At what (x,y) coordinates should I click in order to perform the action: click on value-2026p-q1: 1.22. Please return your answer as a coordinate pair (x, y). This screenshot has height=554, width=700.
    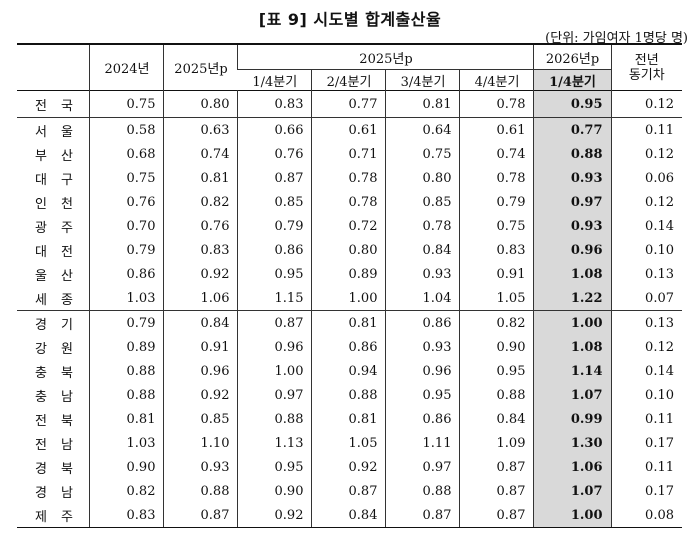
    Looking at the image, I should click on (572, 298).